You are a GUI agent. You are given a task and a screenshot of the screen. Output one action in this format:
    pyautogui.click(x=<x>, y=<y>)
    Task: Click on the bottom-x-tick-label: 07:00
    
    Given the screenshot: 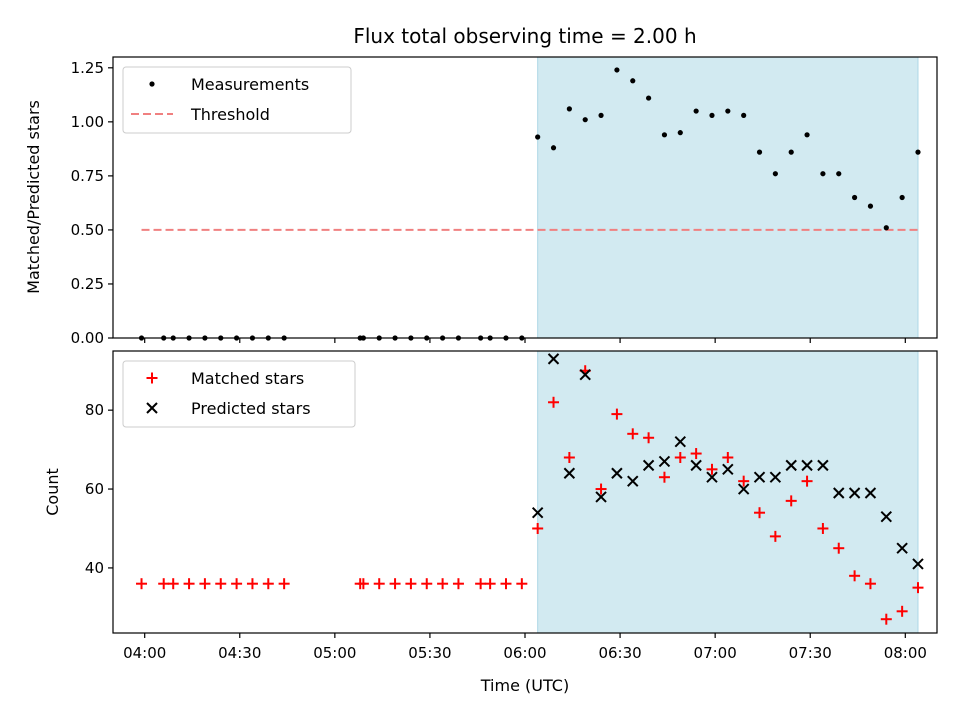 What is the action you would take?
    pyautogui.click(x=715, y=653)
    